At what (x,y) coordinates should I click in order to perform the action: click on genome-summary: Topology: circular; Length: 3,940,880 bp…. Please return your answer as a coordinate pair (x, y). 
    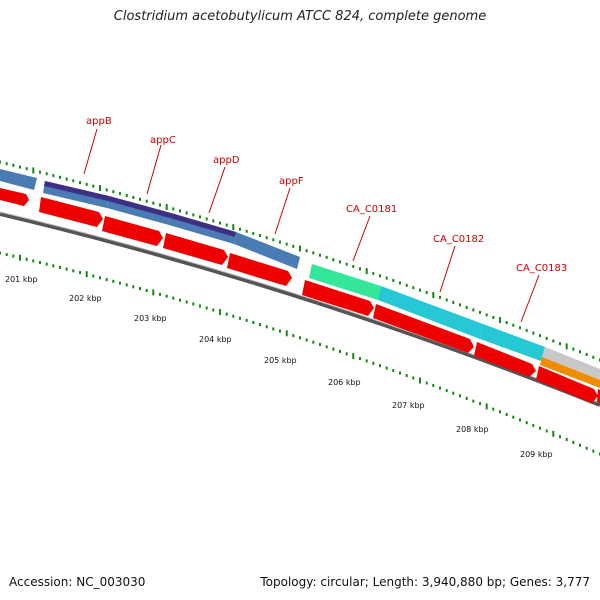
    Looking at the image, I should click on (425, 582).